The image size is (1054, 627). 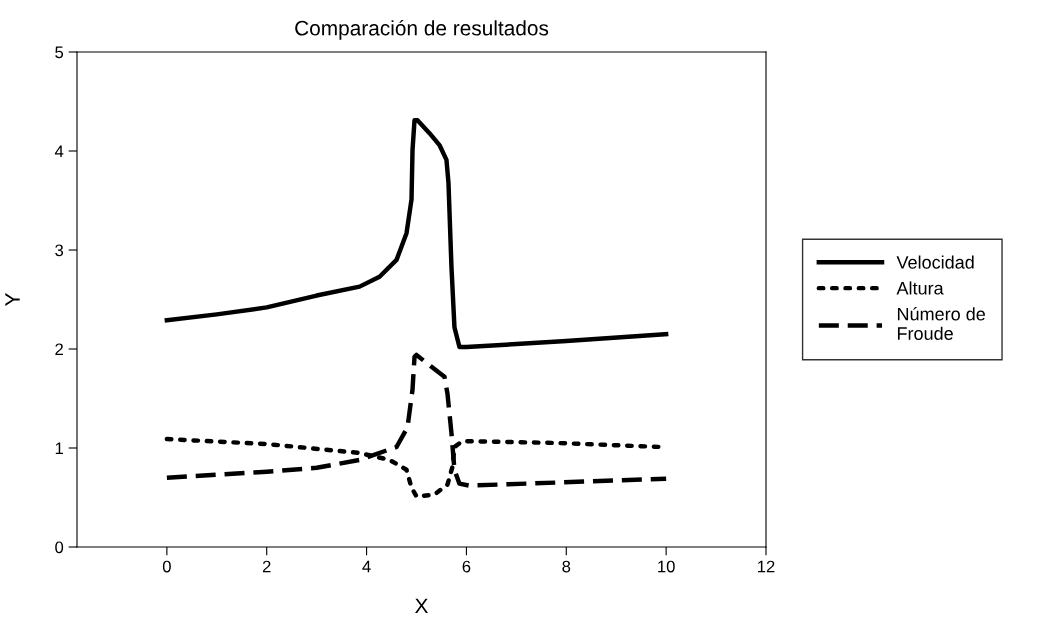 I want to click on x-tick-label: 10, so click(x=666, y=566).